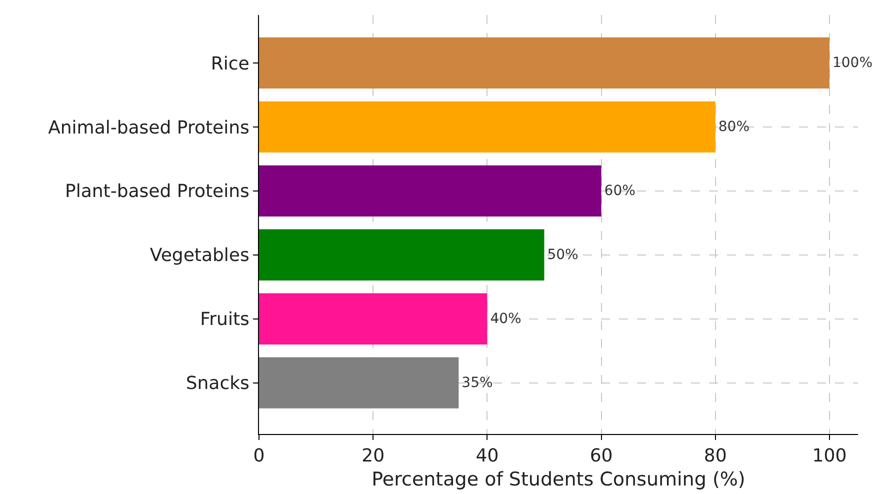  Describe the element at coordinates (230, 63) in the screenshot. I see `y-tick-label: Rice` at that location.